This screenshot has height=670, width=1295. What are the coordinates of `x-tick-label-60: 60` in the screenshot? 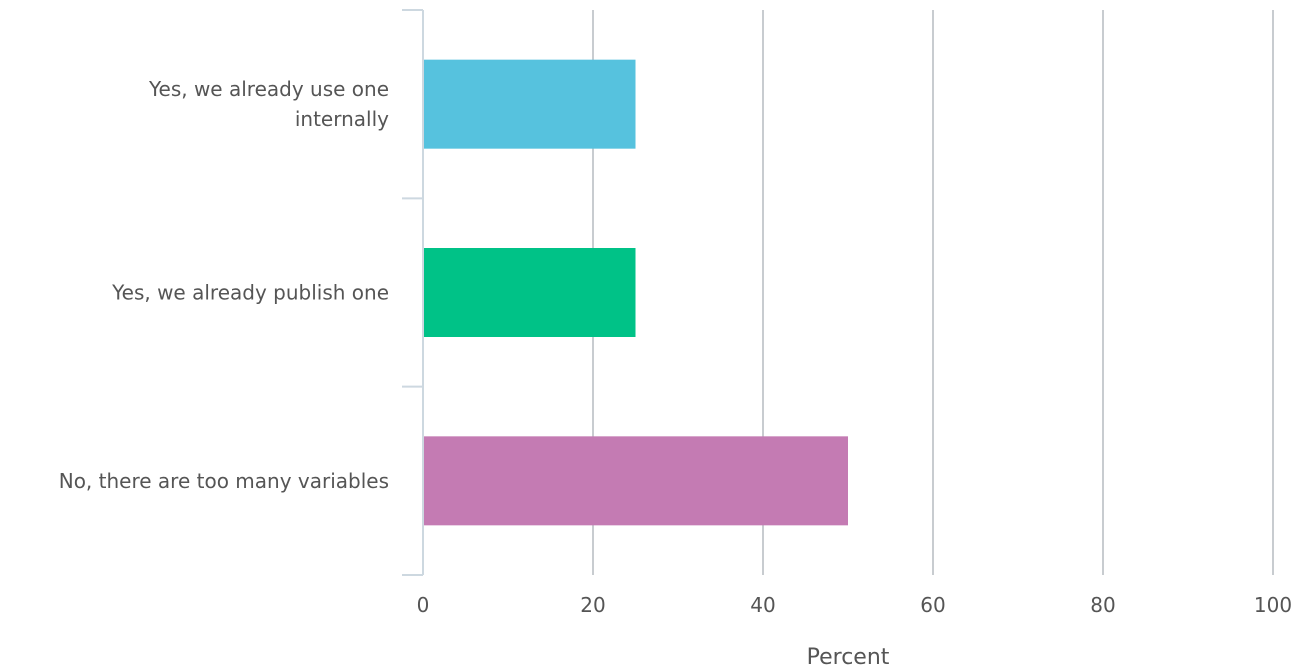 It's located at (932, 605).